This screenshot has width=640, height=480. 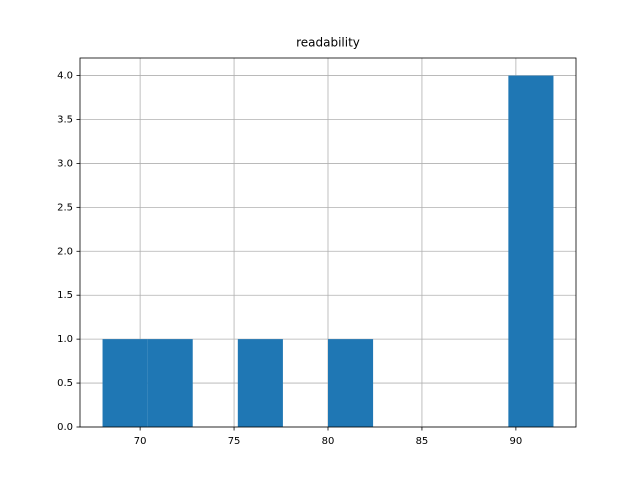 What do you see at coordinates (65, 295) in the screenshot?
I see `y-tick-label: 1.5` at bounding box center [65, 295].